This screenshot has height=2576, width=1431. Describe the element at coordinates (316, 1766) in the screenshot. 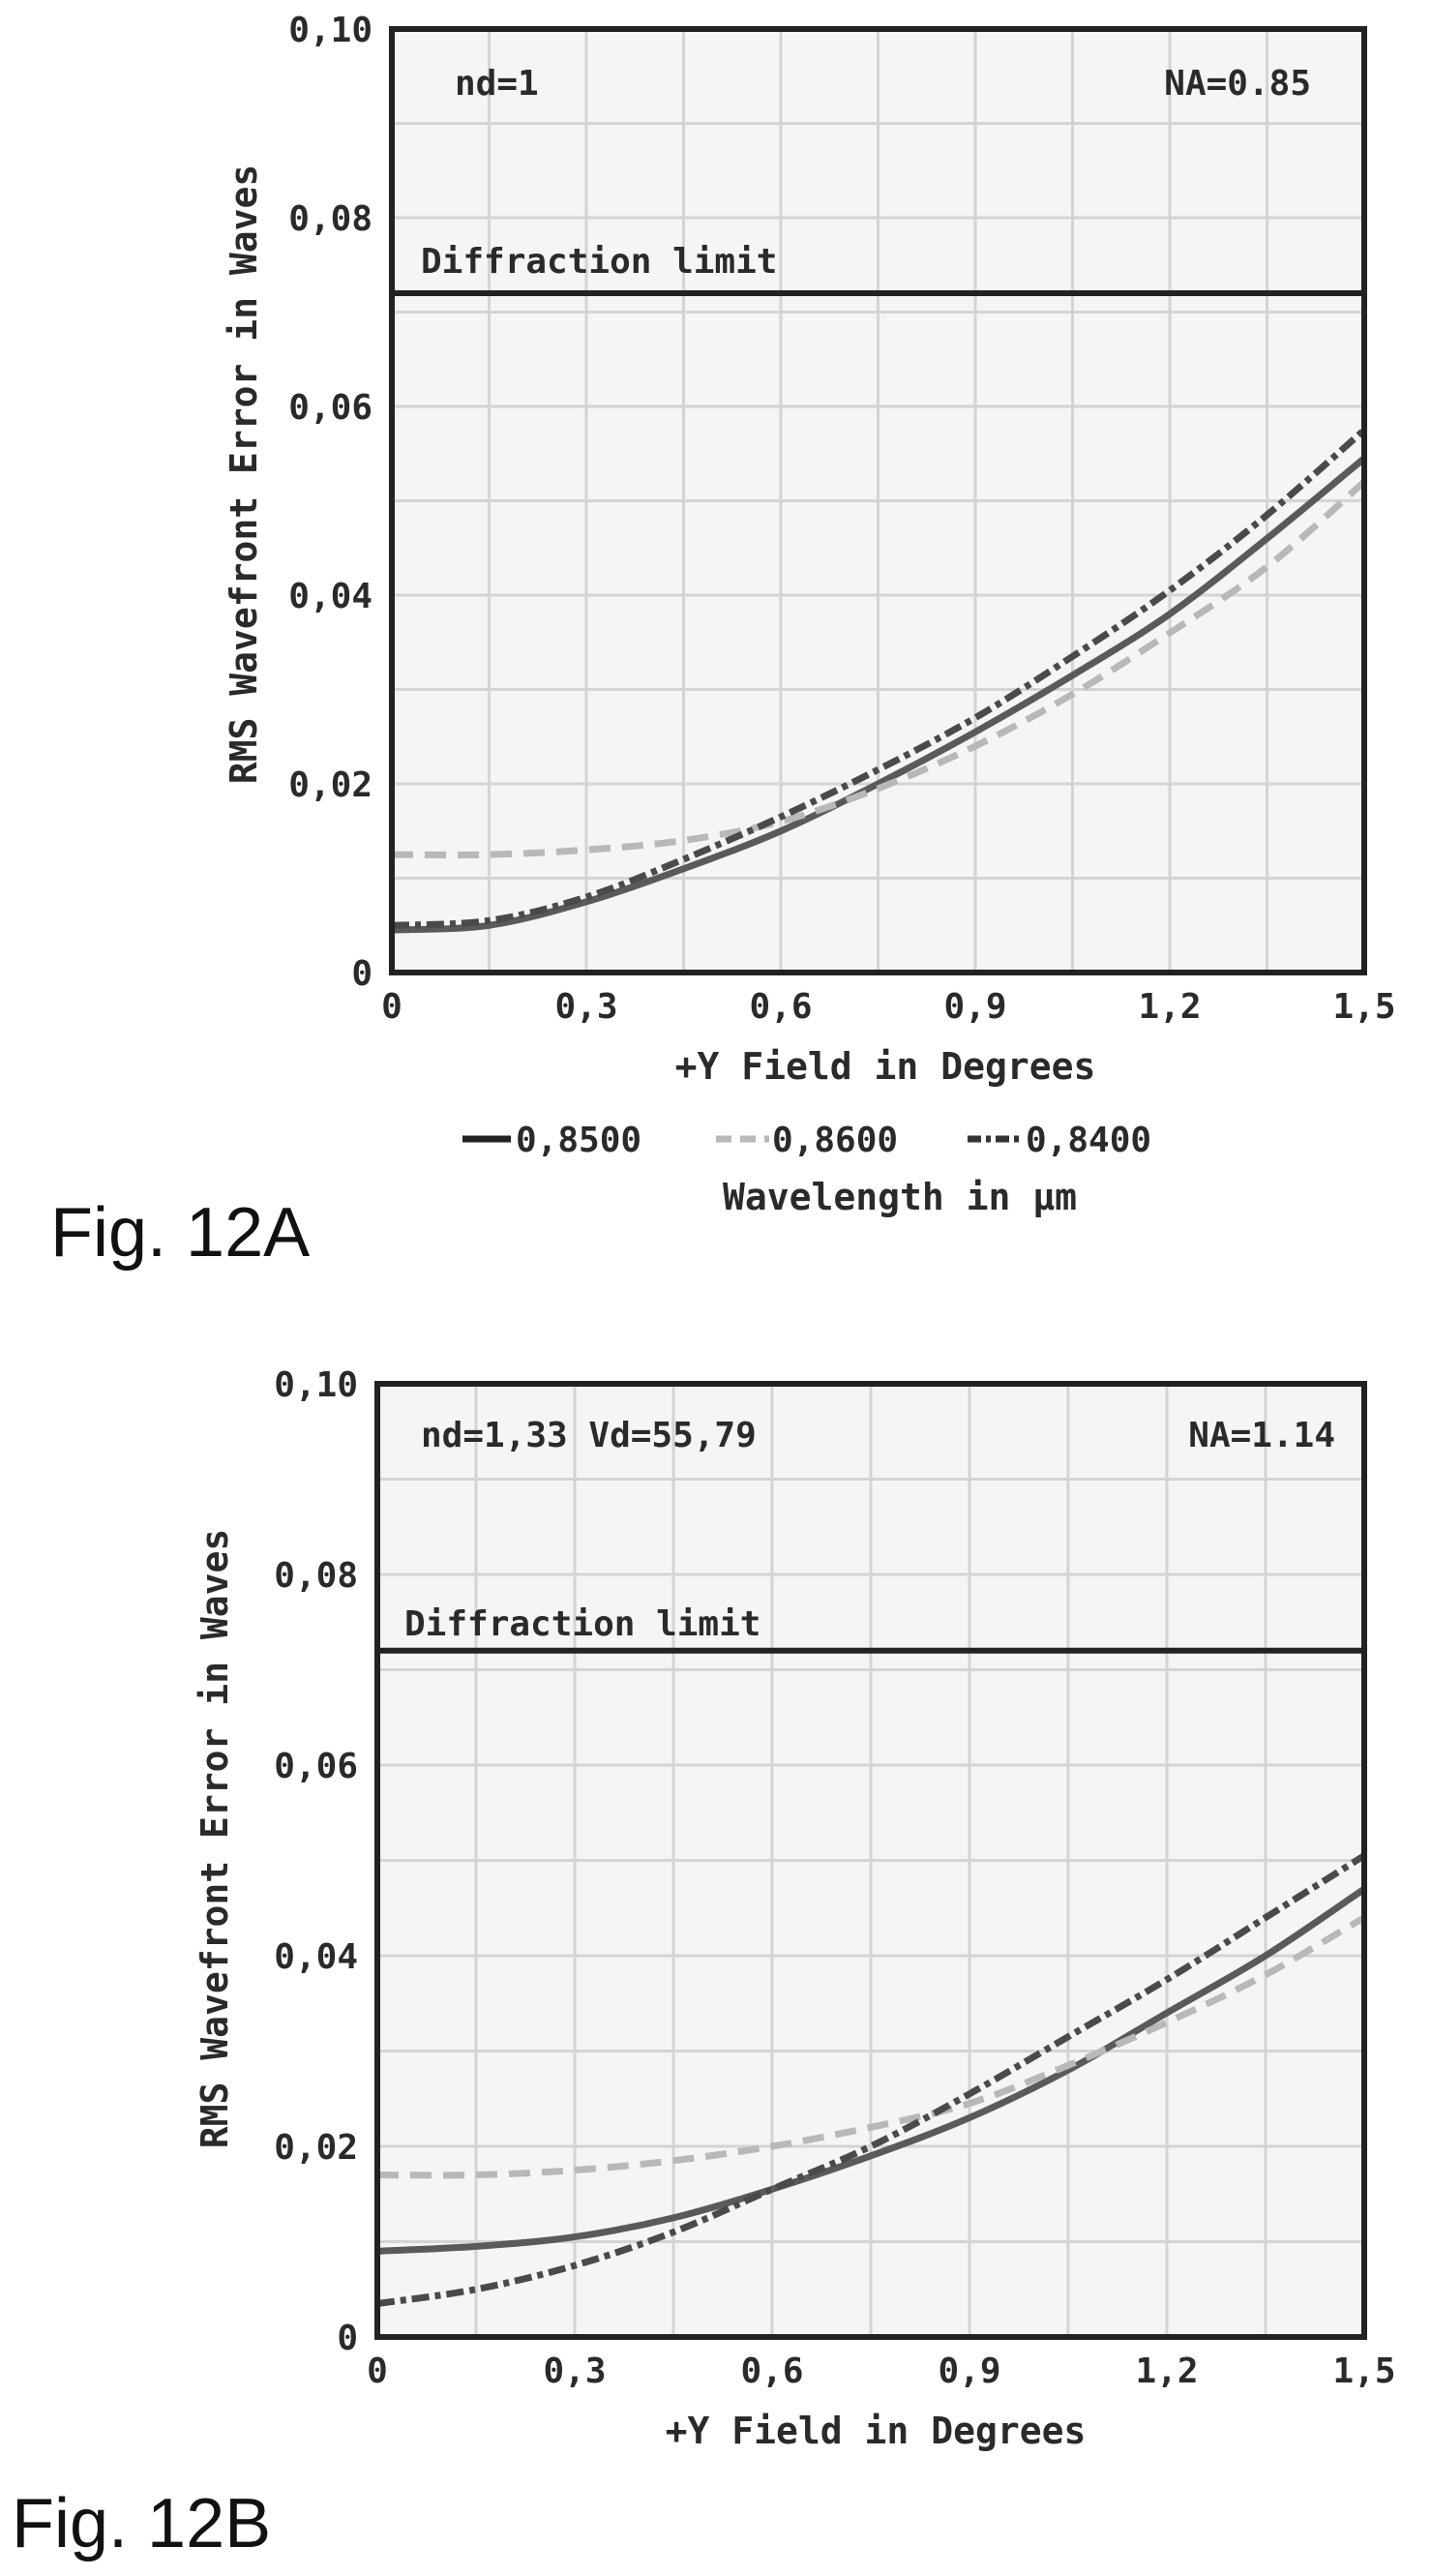

I see `chart-12b-y-tick-label: 0,06` at that location.